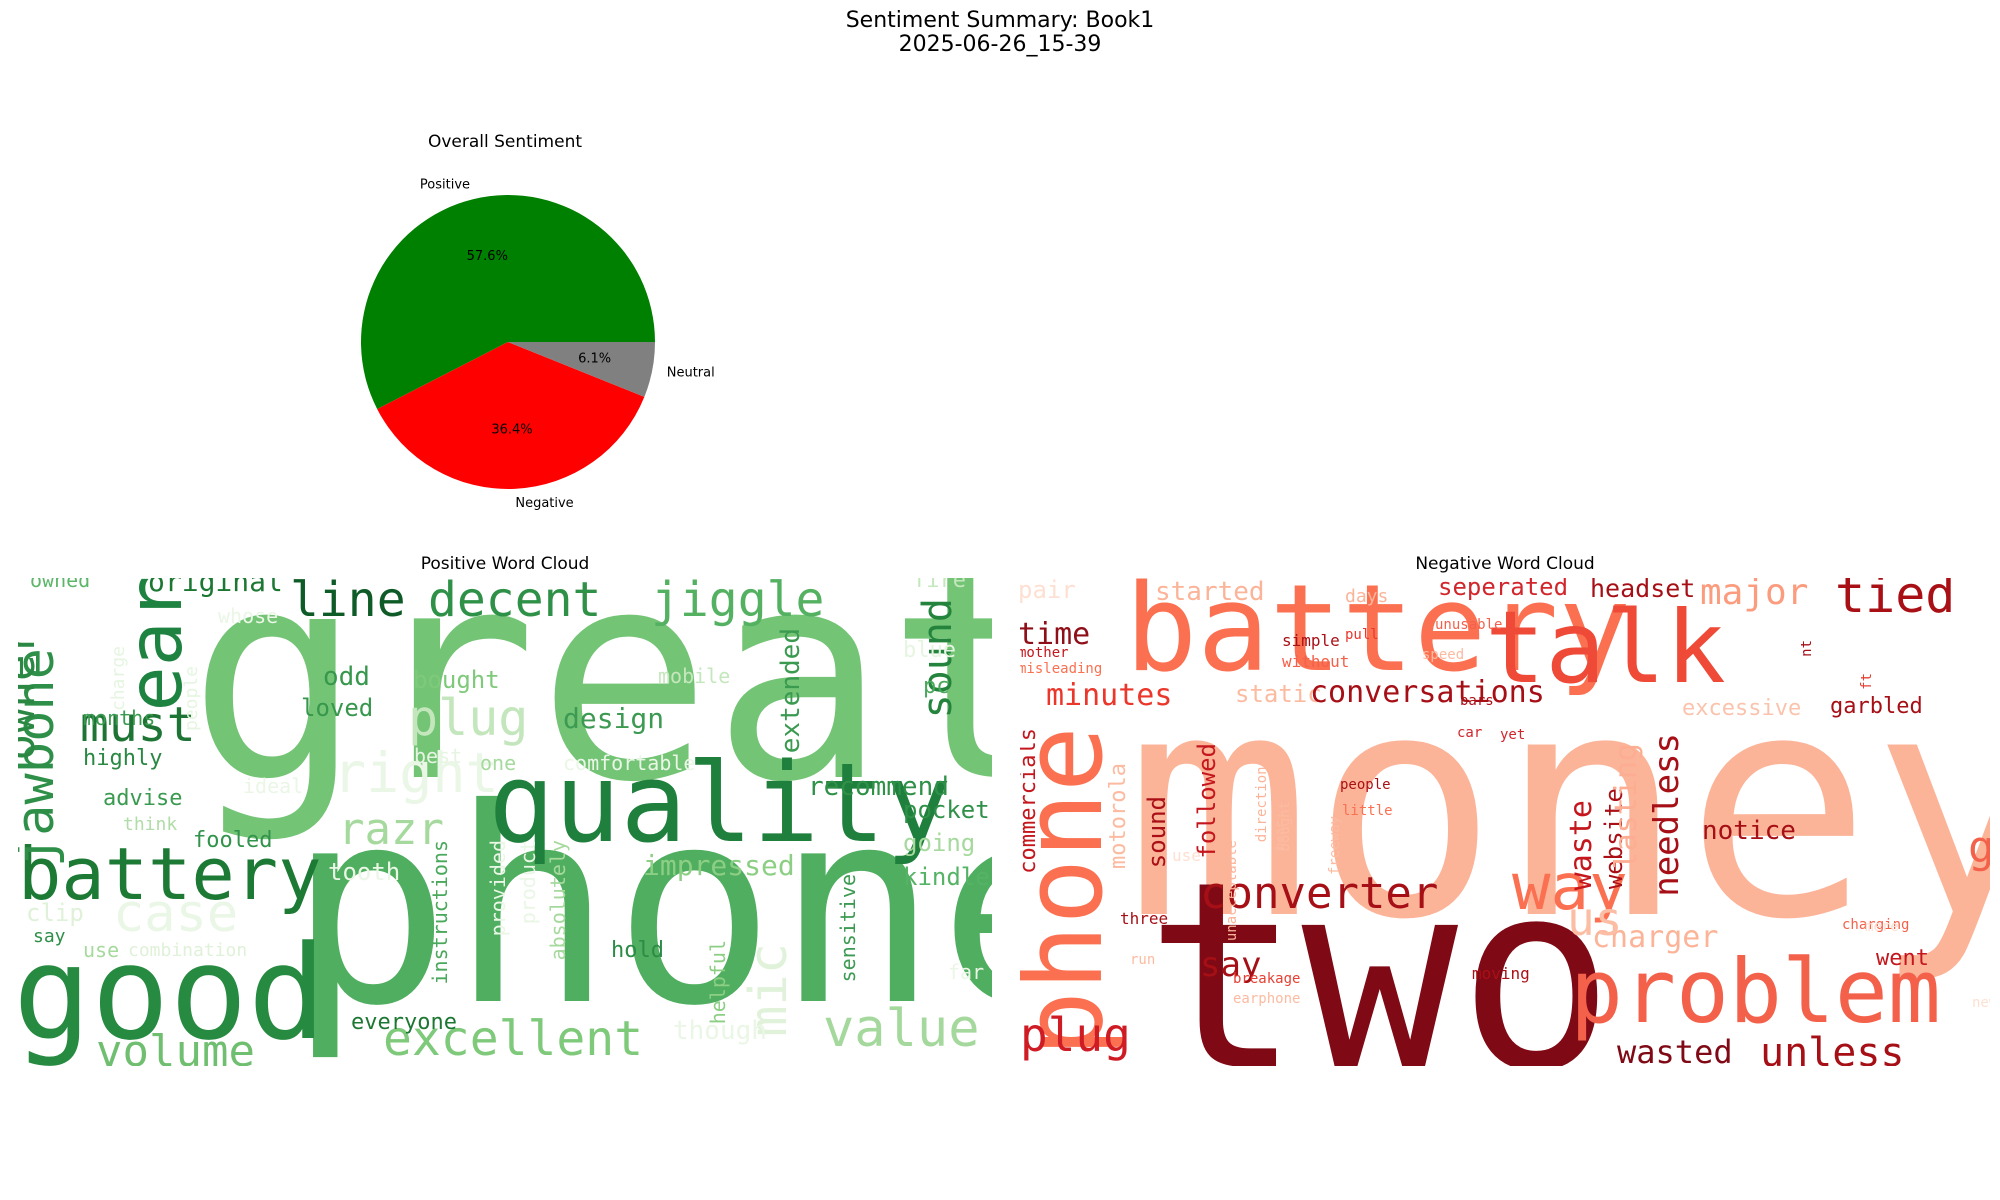  What do you see at coordinates (637, 950) in the screenshot?
I see `positive-cloud-word: hold` at bounding box center [637, 950].